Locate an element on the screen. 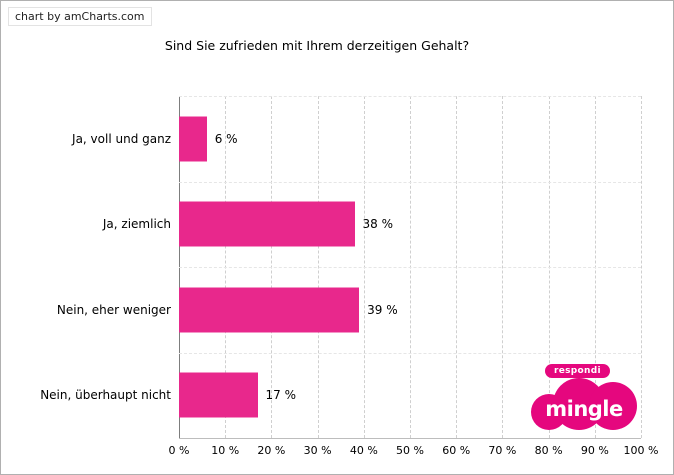  value-label: 6 % is located at coordinates (226, 138).